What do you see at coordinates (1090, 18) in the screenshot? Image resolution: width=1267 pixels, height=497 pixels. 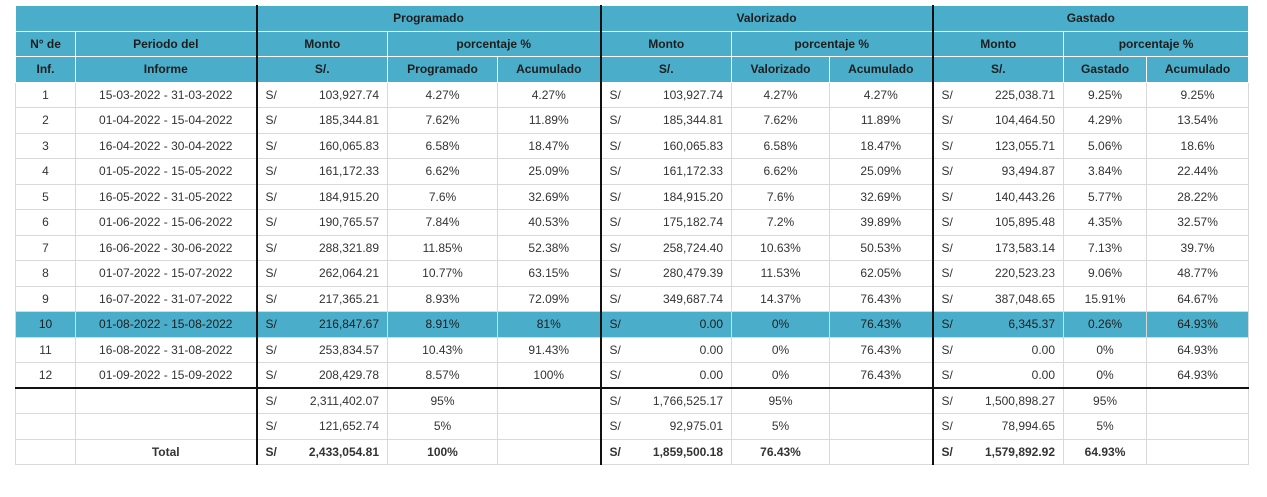 I see `header-gastado: Gastado` at bounding box center [1090, 18].